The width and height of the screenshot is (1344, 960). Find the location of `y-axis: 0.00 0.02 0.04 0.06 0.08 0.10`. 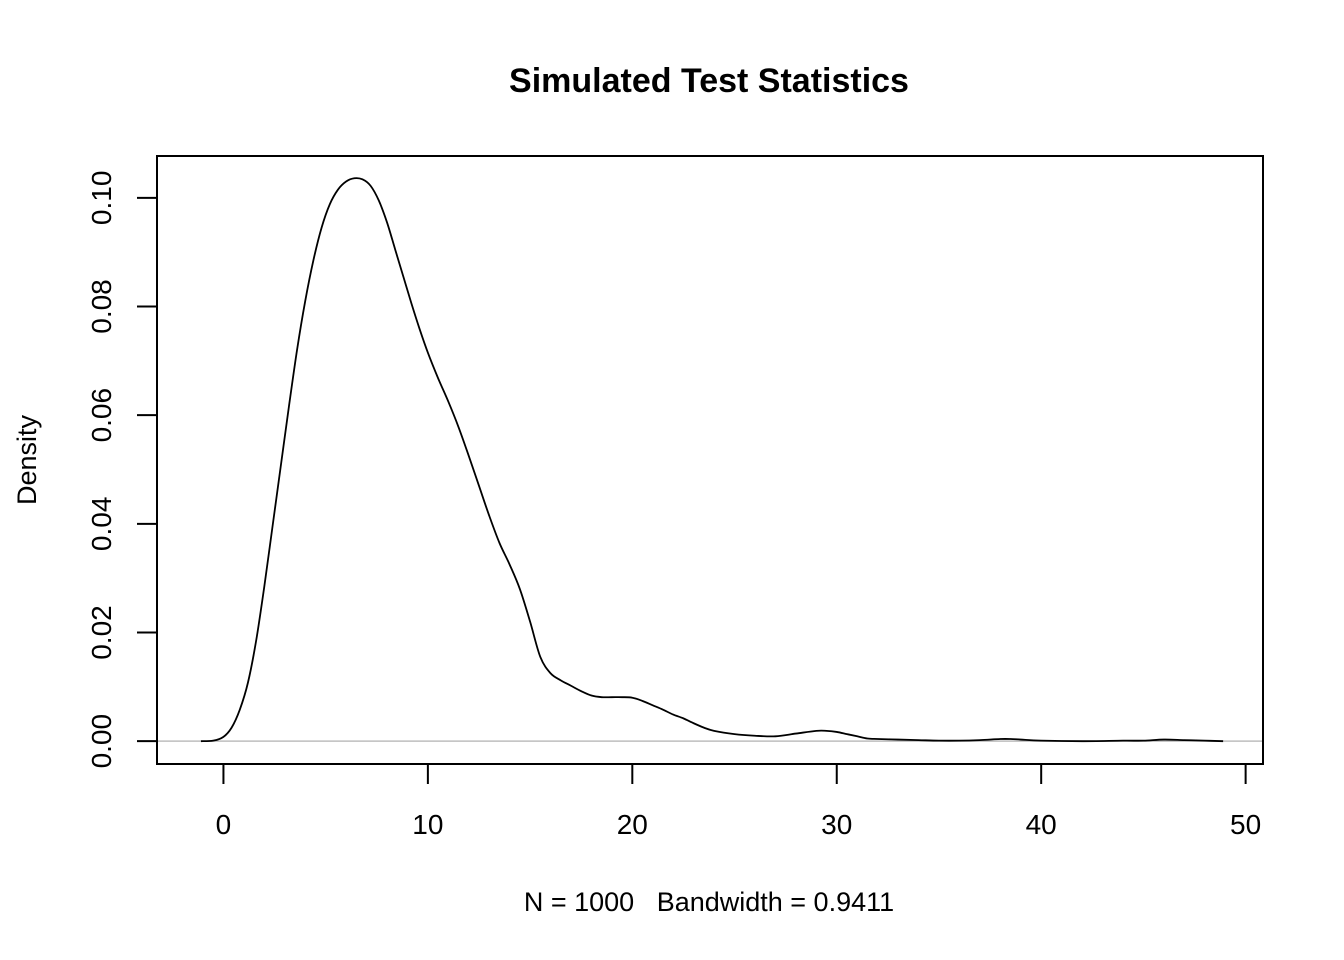

y-axis: 0.00 0.02 0.04 0.06 0.08 0.10 is located at coordinates (122, 470).